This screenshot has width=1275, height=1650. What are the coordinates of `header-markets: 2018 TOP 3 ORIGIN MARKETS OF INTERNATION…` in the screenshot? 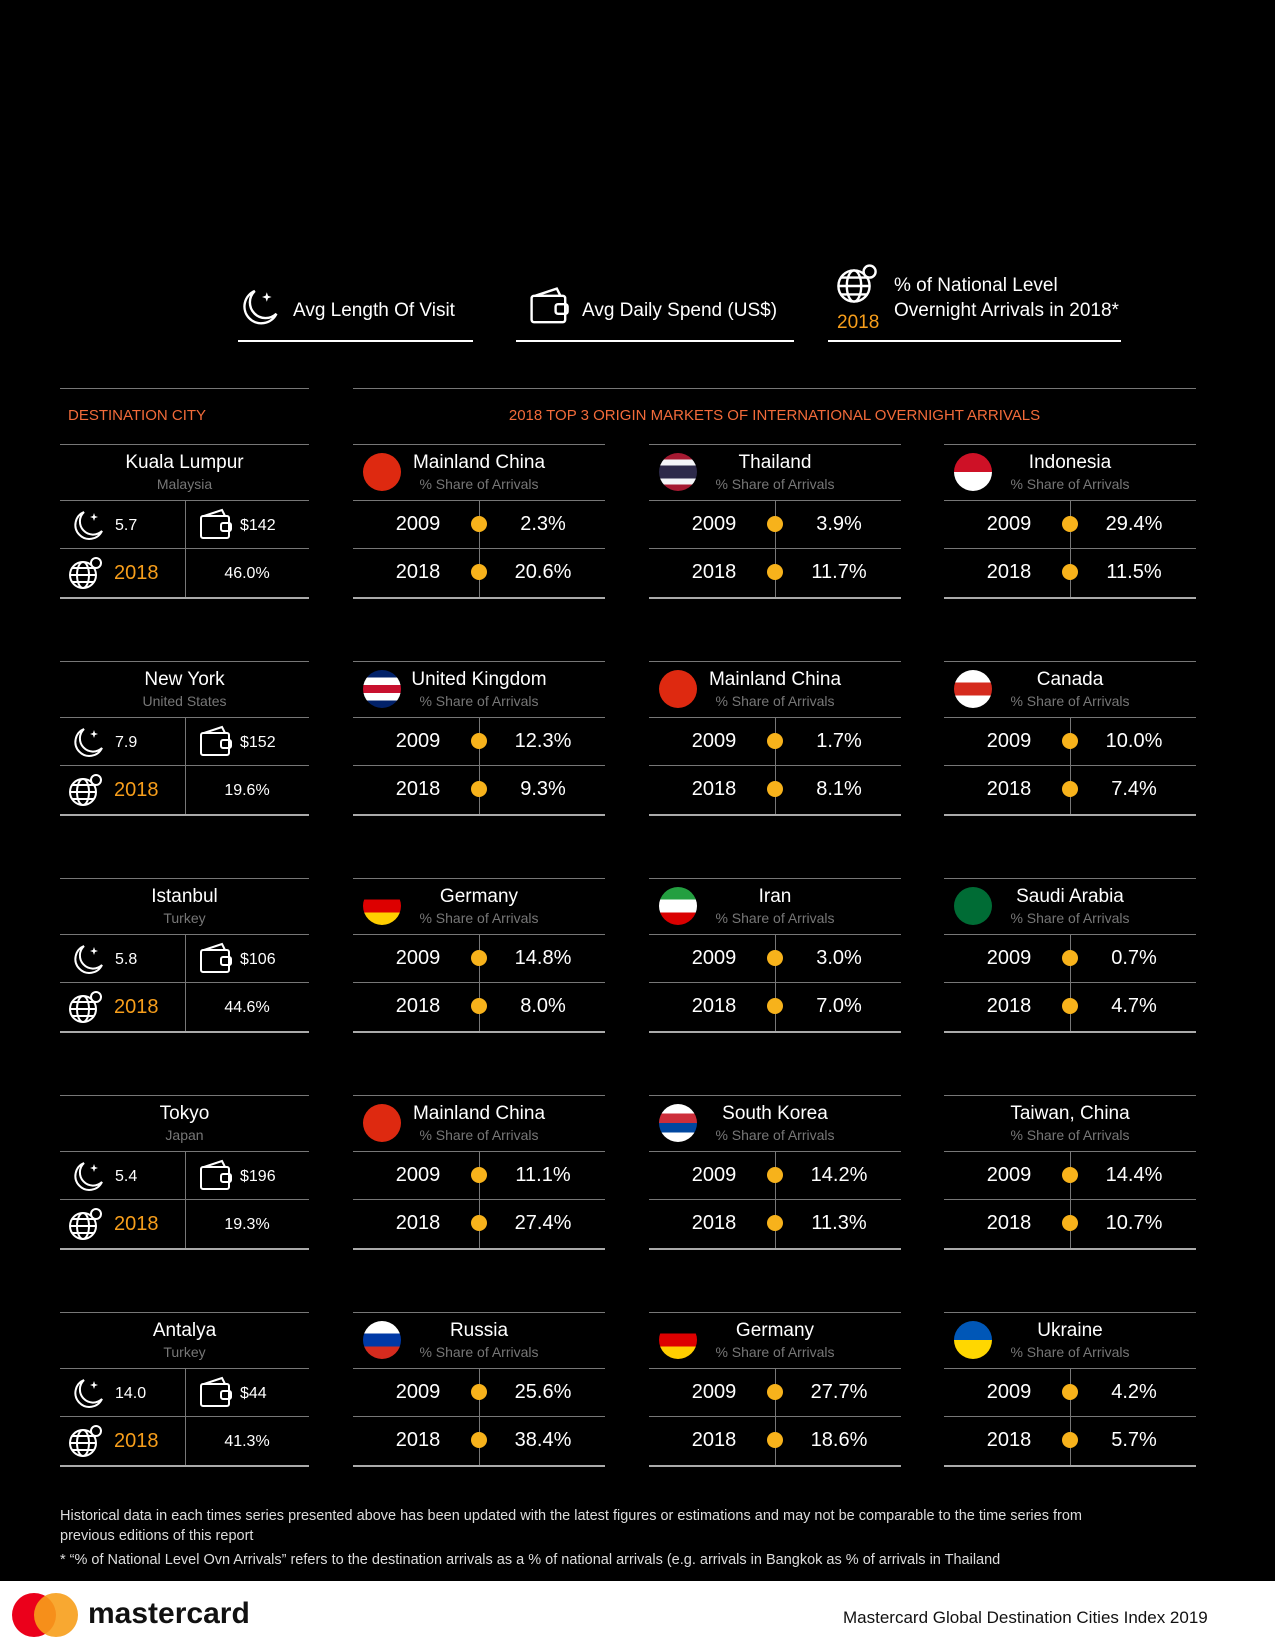 It's located at (774, 415).